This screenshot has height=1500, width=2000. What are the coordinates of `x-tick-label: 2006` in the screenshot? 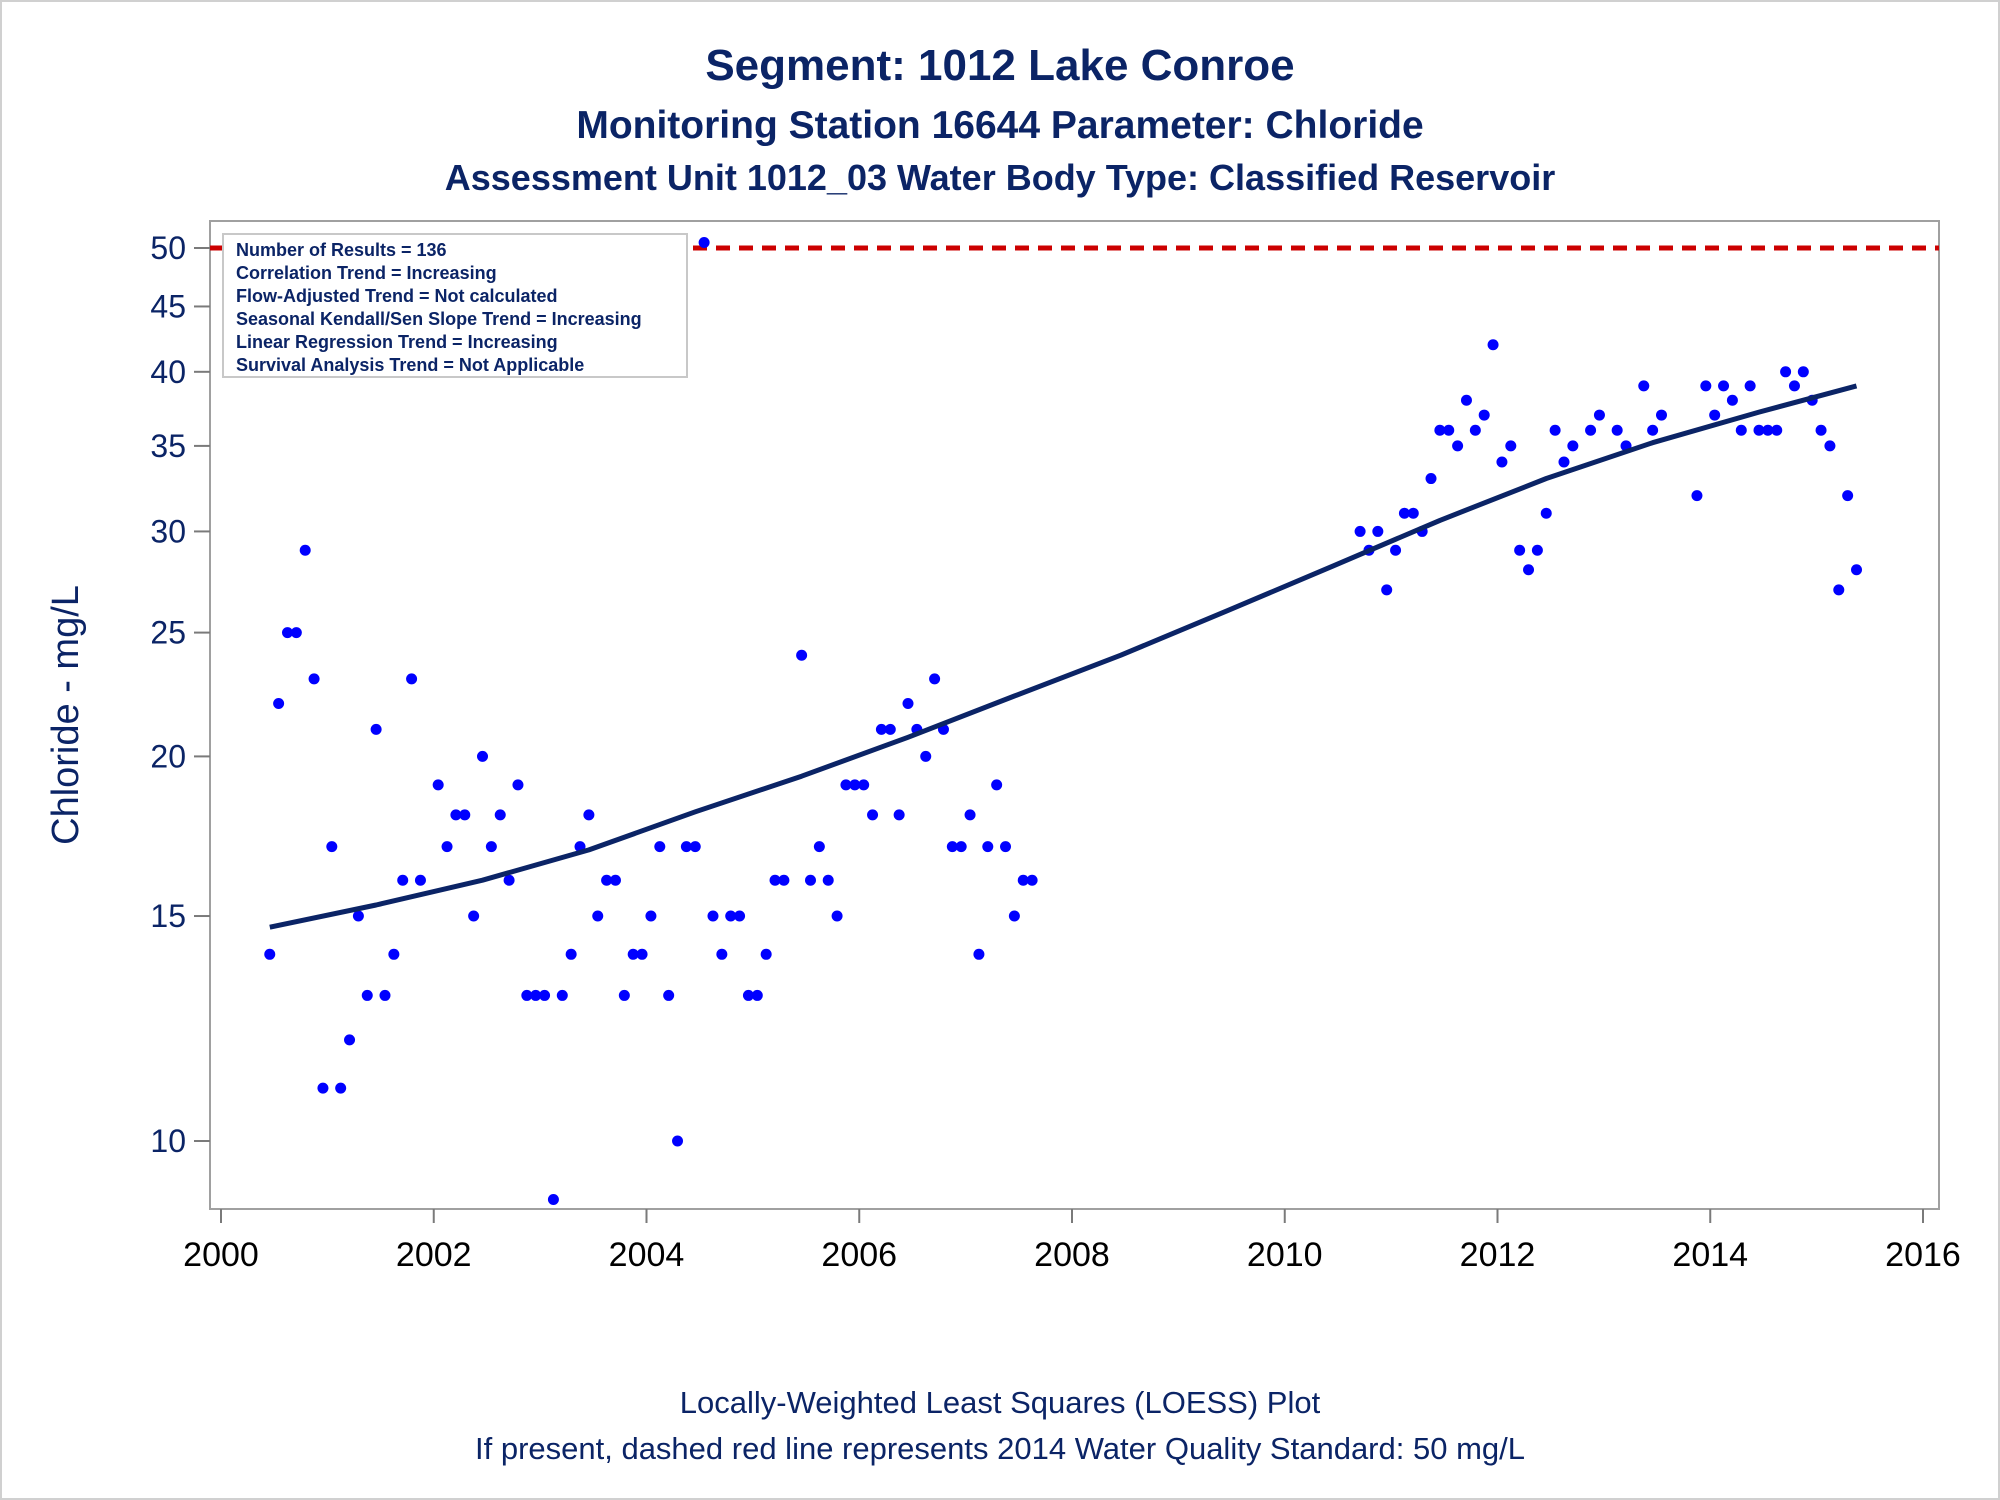 It's located at (859, 1255).